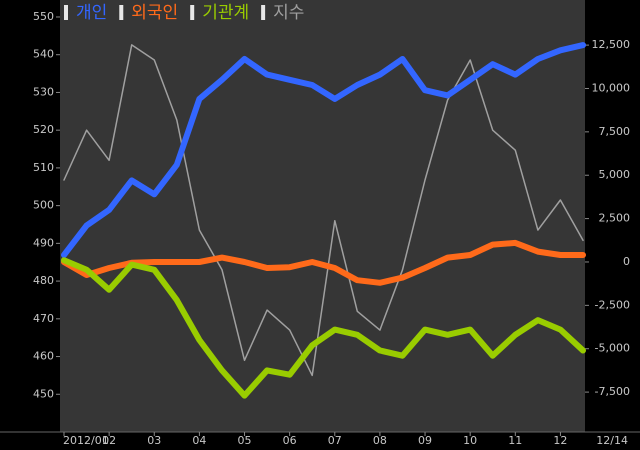  Describe the element at coordinates (245, 440) in the screenshot. I see `x-tick-label: 05` at that location.